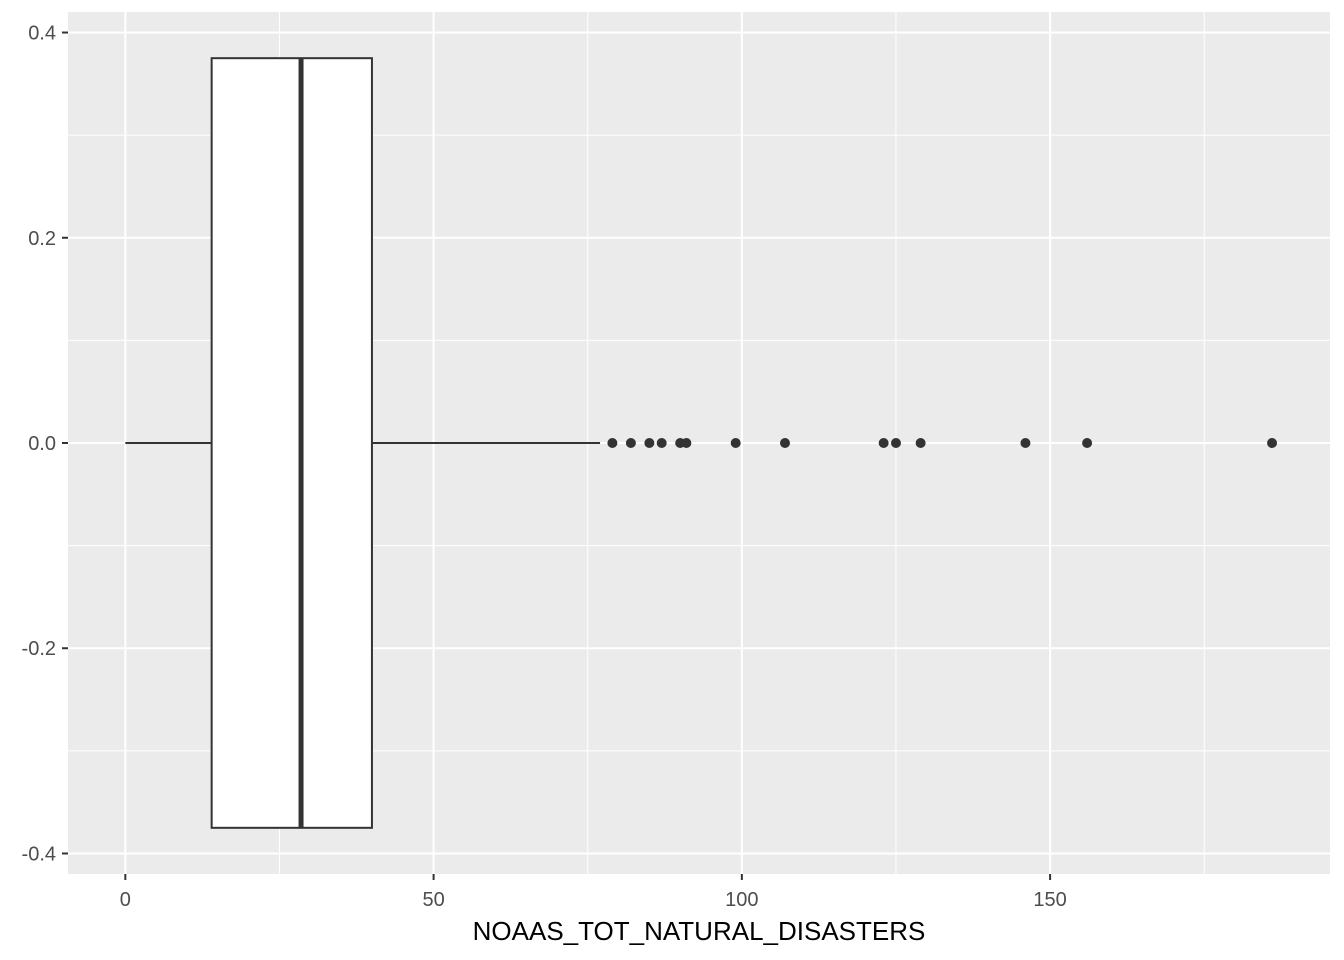 The width and height of the screenshot is (1344, 960). What do you see at coordinates (42, 239) in the screenshot?
I see `y-tick-label: 0.2` at bounding box center [42, 239].